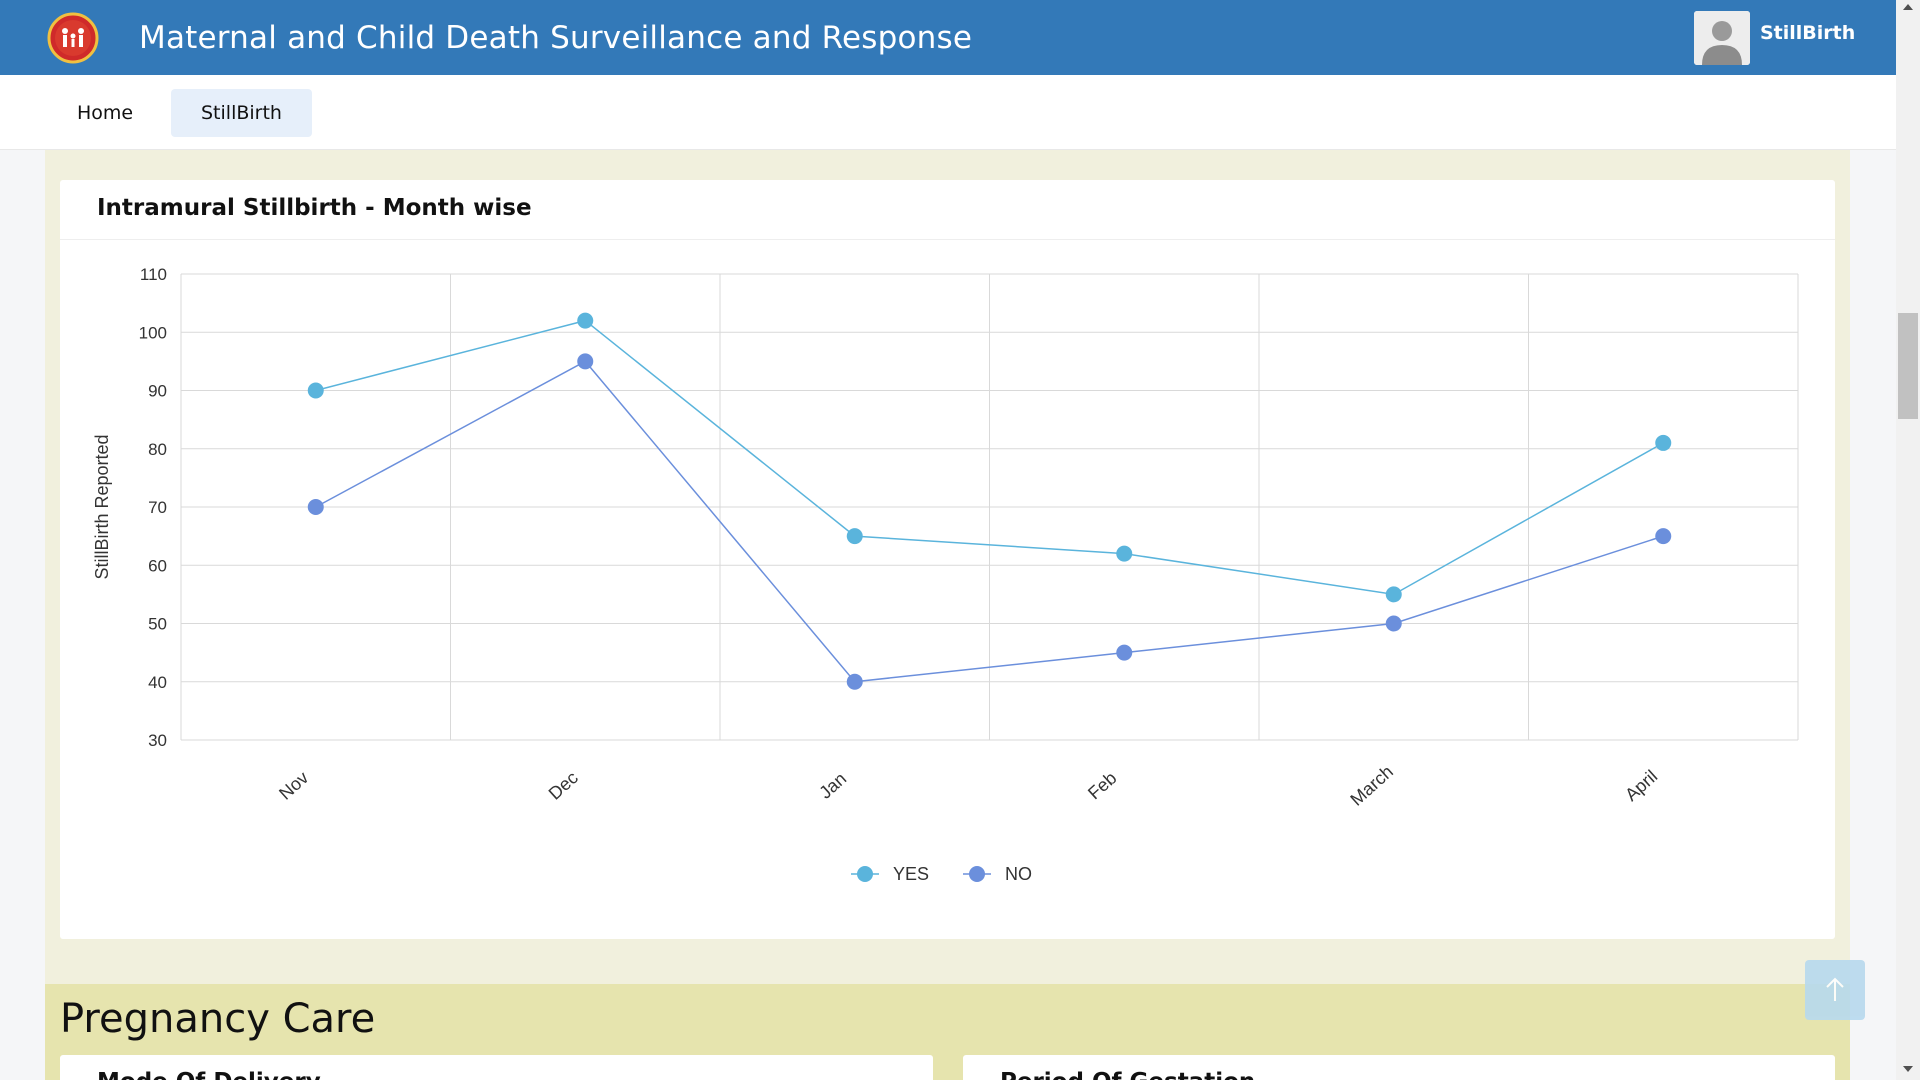 This screenshot has height=1080, width=1920. I want to click on section-title: Pregnancy Care, so click(218, 1019).